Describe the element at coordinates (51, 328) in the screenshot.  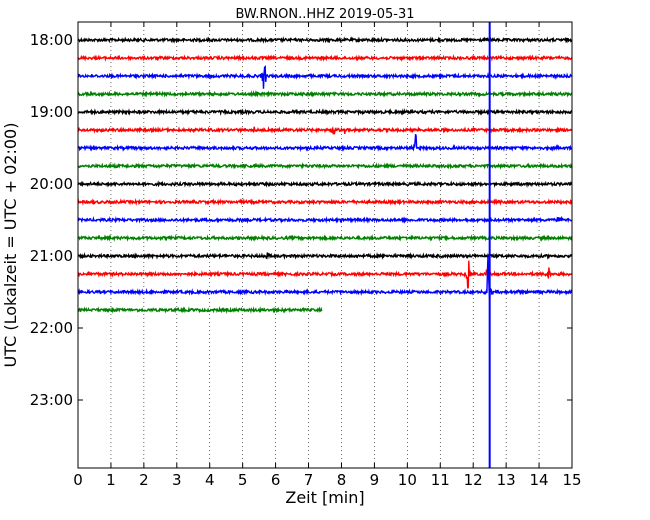
I see `y-tick-label: 22:00` at that location.